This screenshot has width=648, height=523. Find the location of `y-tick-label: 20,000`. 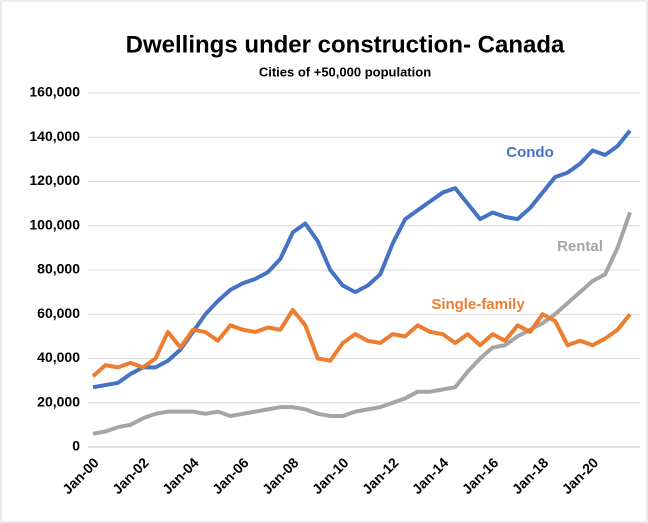

y-tick-label: 20,000 is located at coordinates (58, 401).